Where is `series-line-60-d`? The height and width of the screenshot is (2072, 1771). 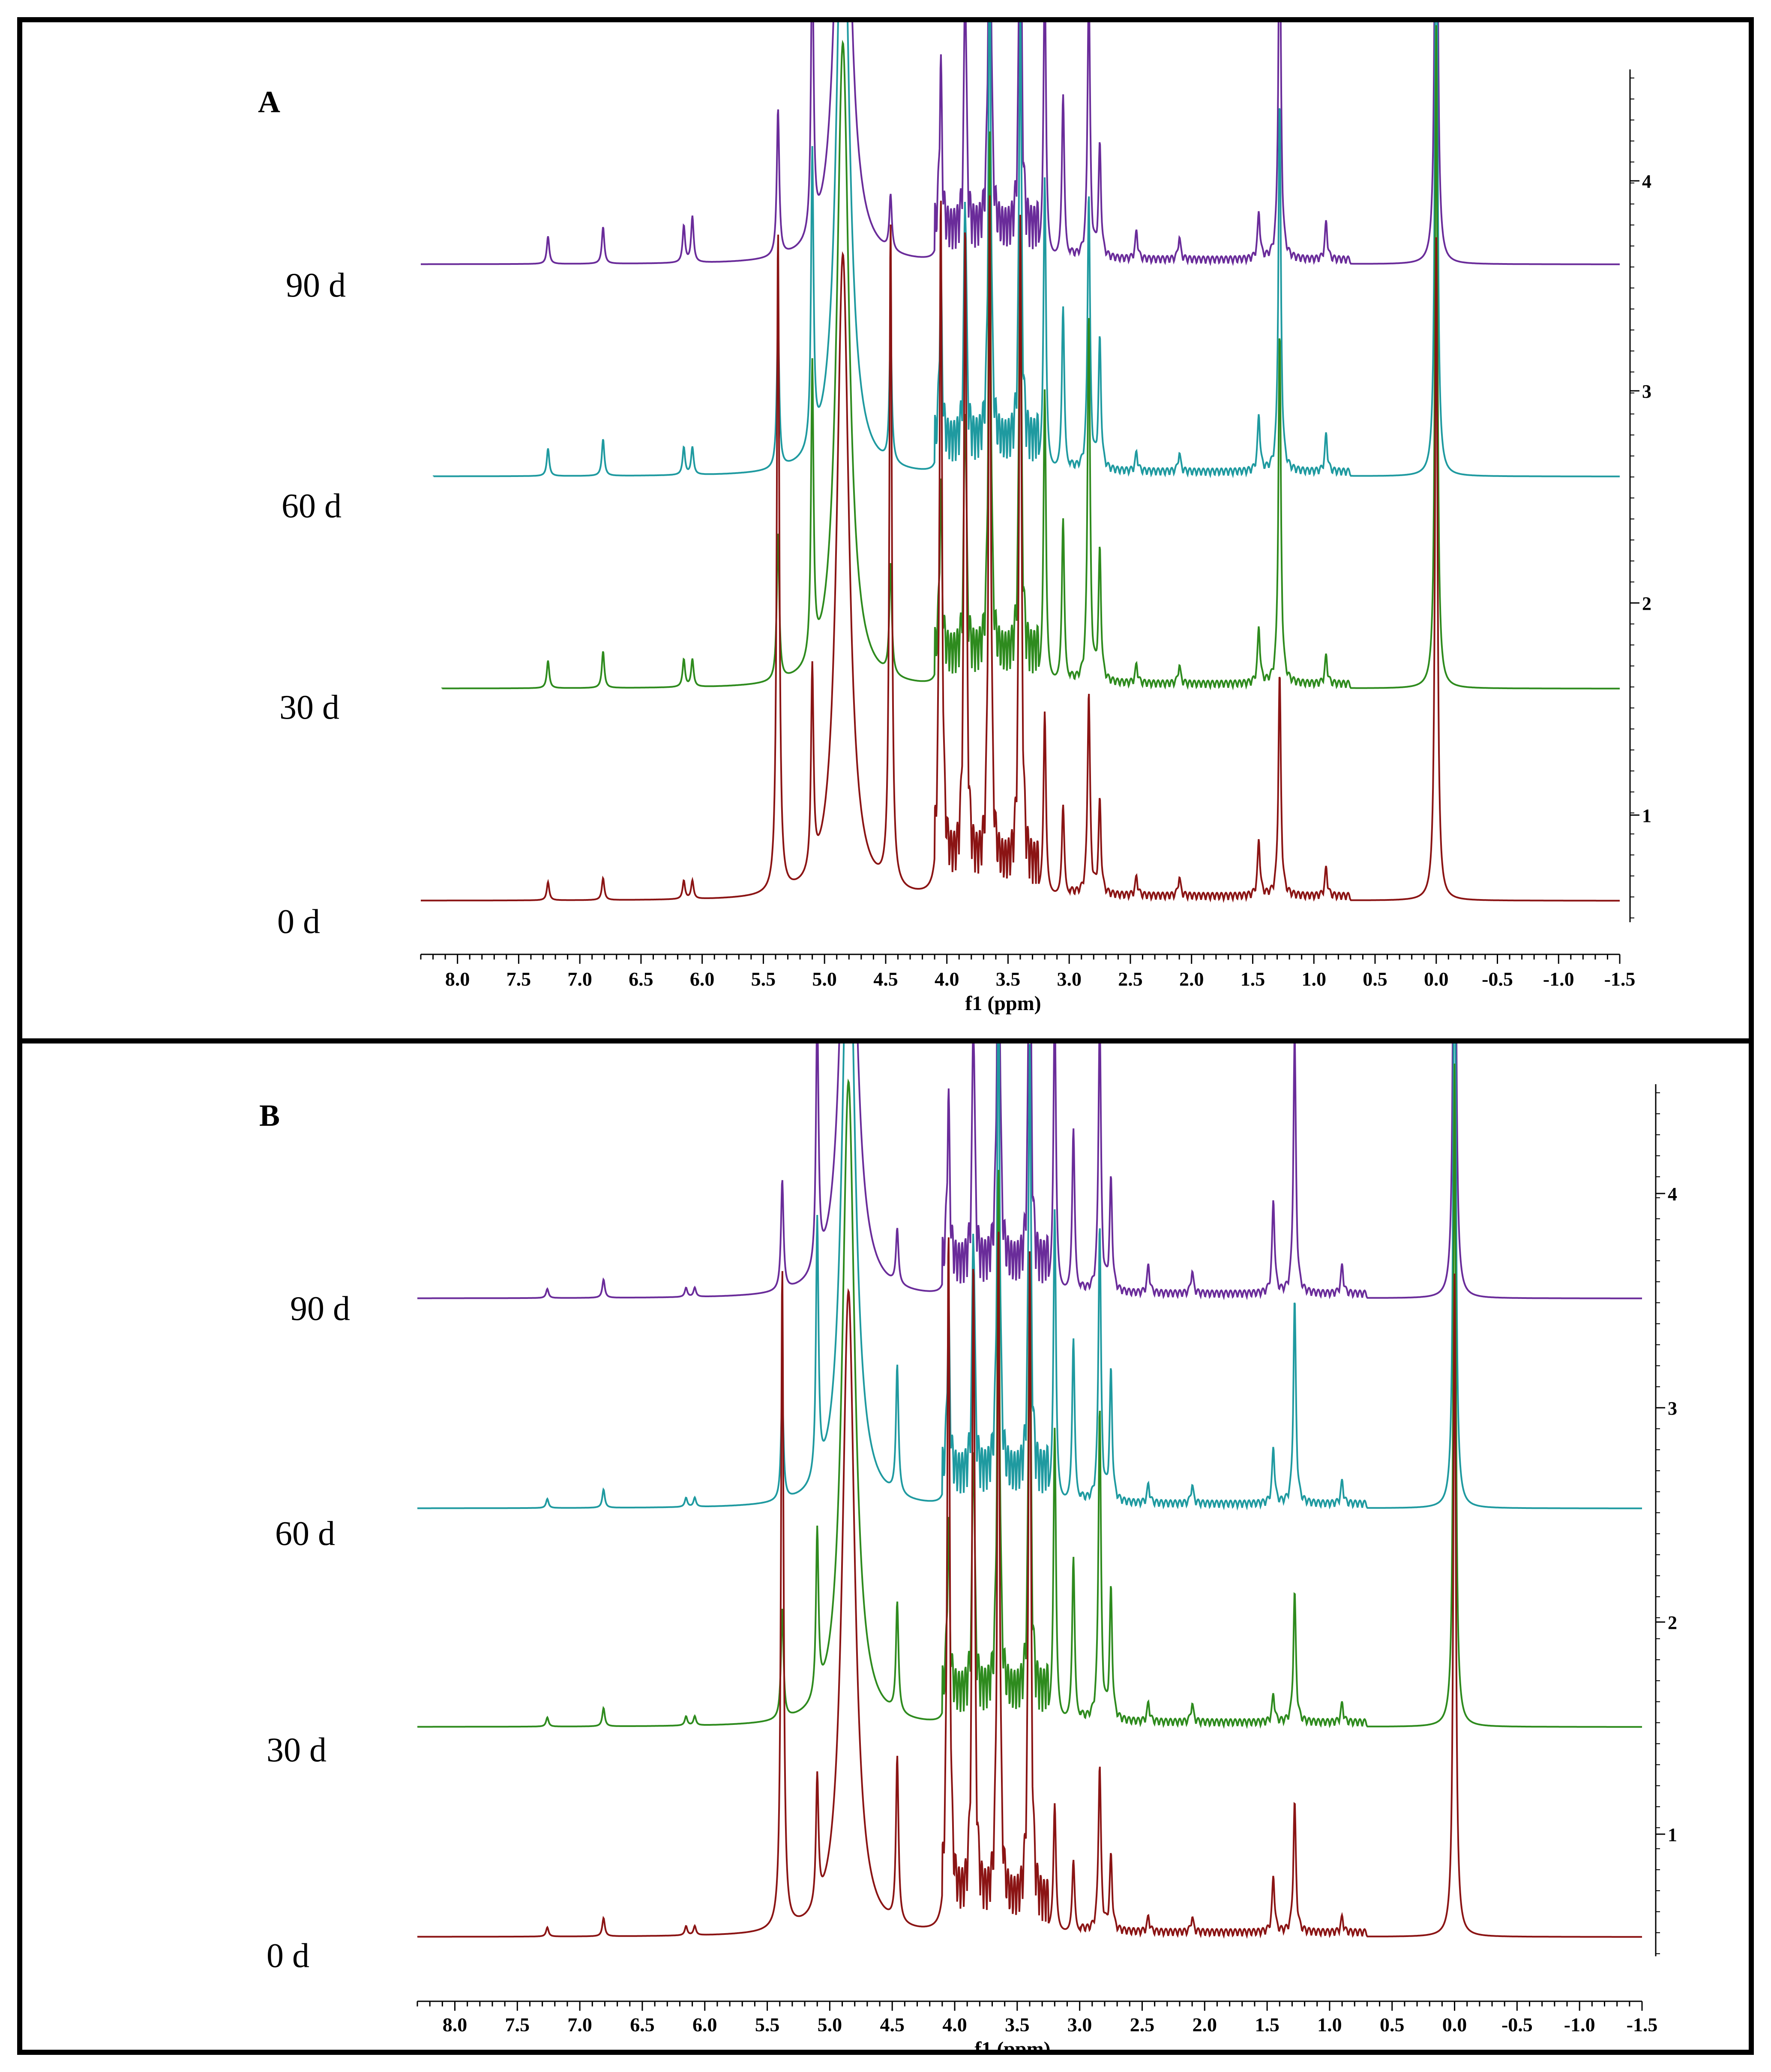
series-line-60-d is located at coordinates (1026, 250).